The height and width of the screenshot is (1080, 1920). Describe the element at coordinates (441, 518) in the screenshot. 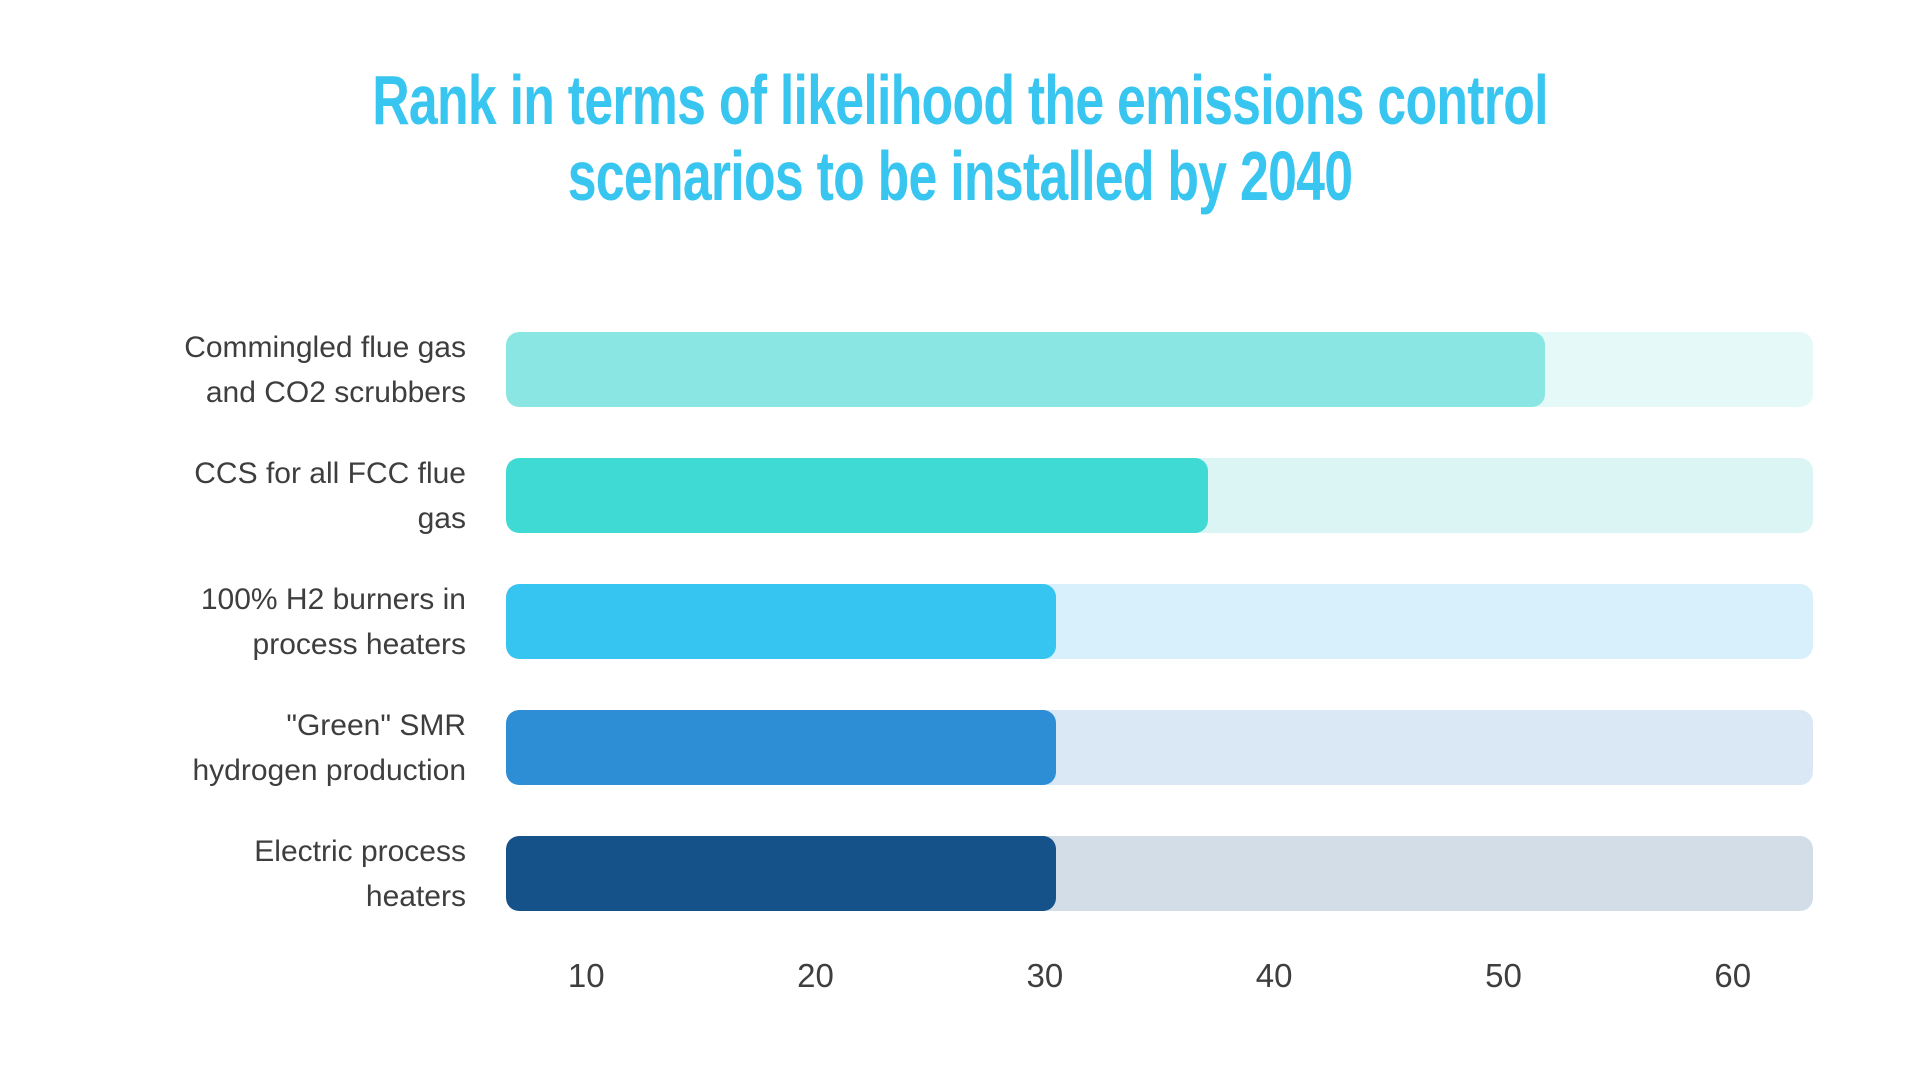

I see `category-label-line: gas` at that location.